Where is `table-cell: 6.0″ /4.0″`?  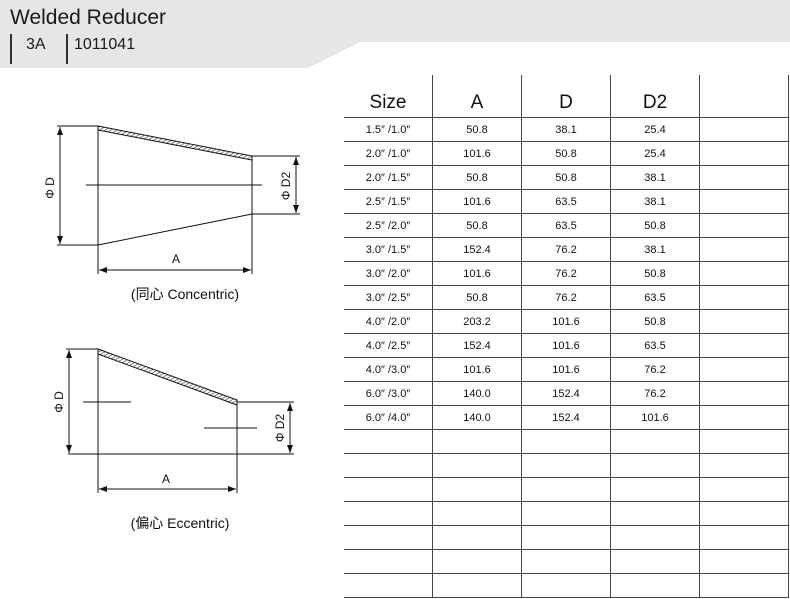
table-cell: 6.0″ /4.0″ is located at coordinates (388, 417).